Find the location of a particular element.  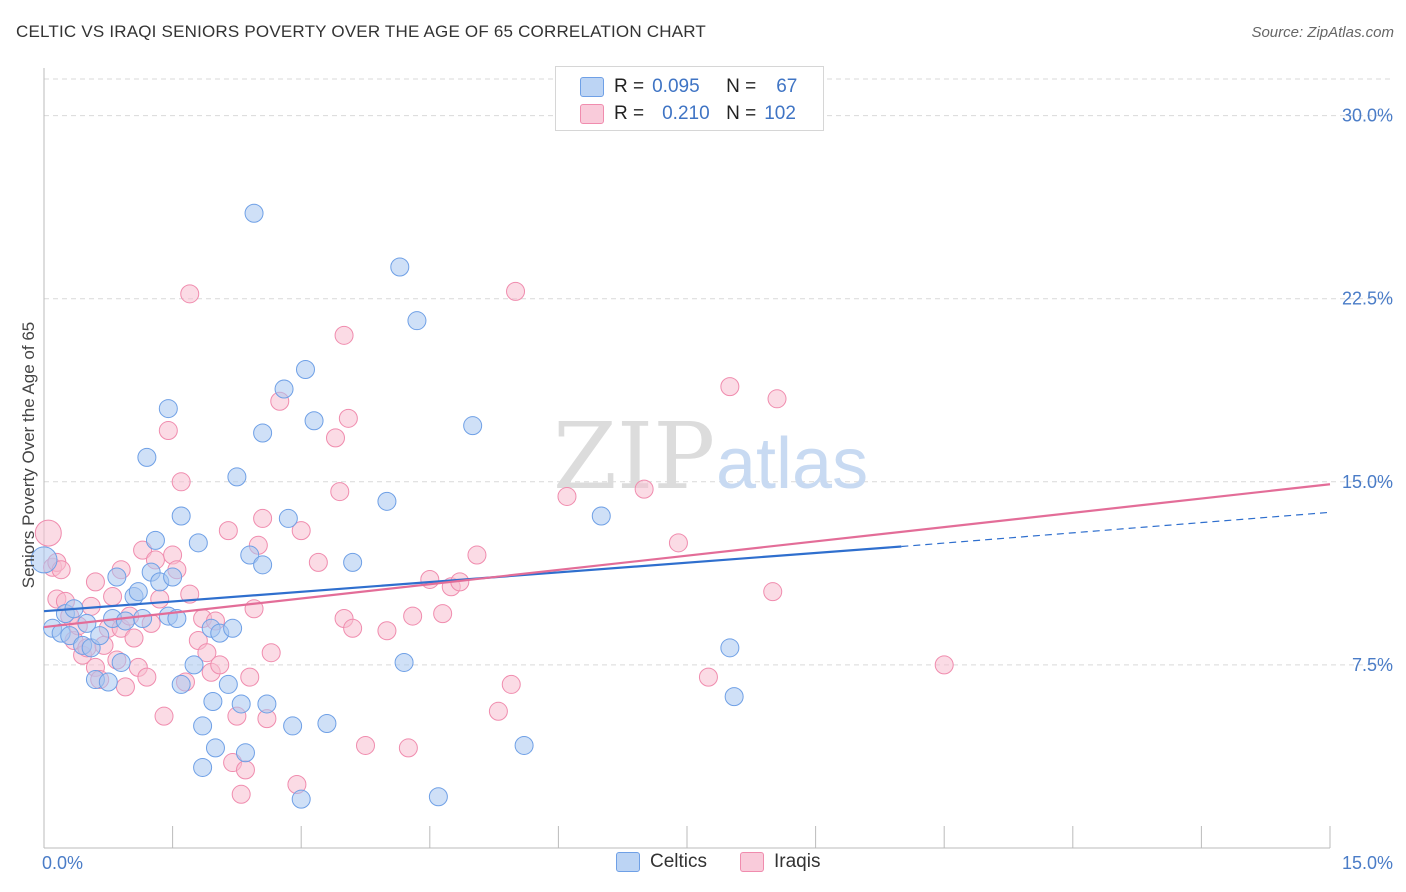

celtics-trend-extension is located at coordinates (1116, 529).